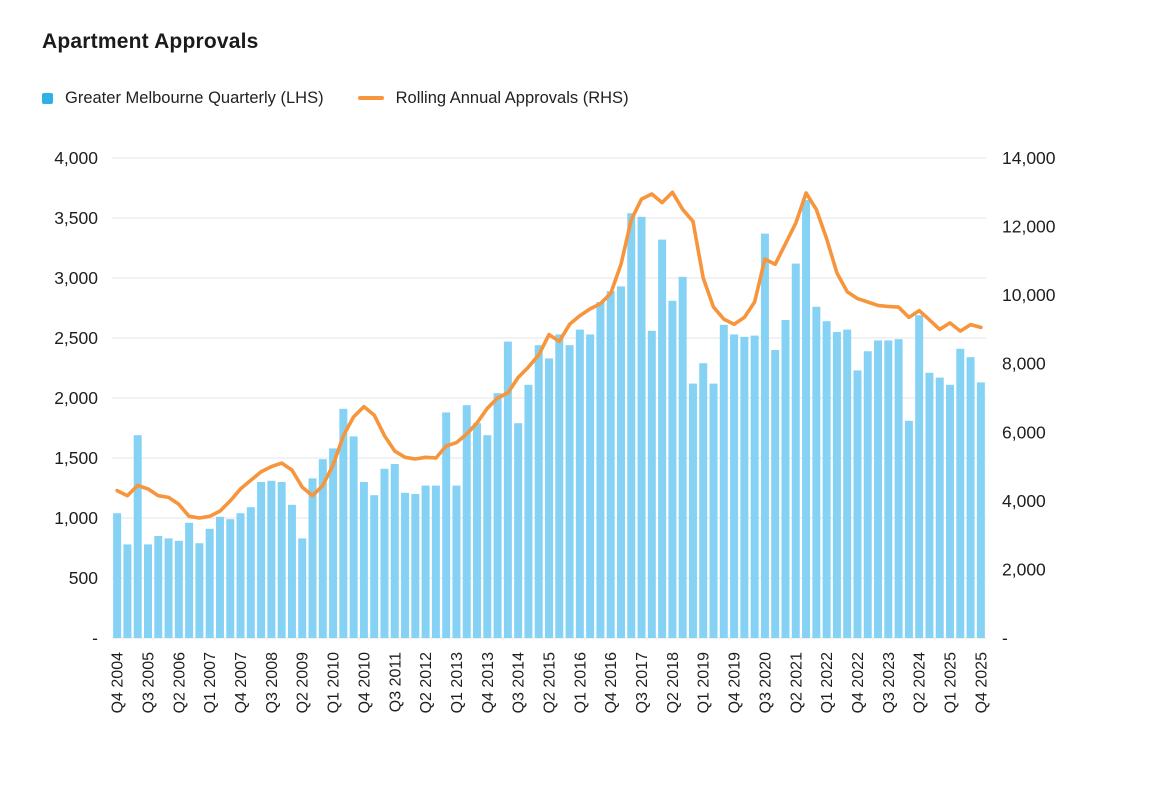 The width and height of the screenshot is (1160, 786). I want to click on y-axis-label-left: 1,500, so click(76, 458).